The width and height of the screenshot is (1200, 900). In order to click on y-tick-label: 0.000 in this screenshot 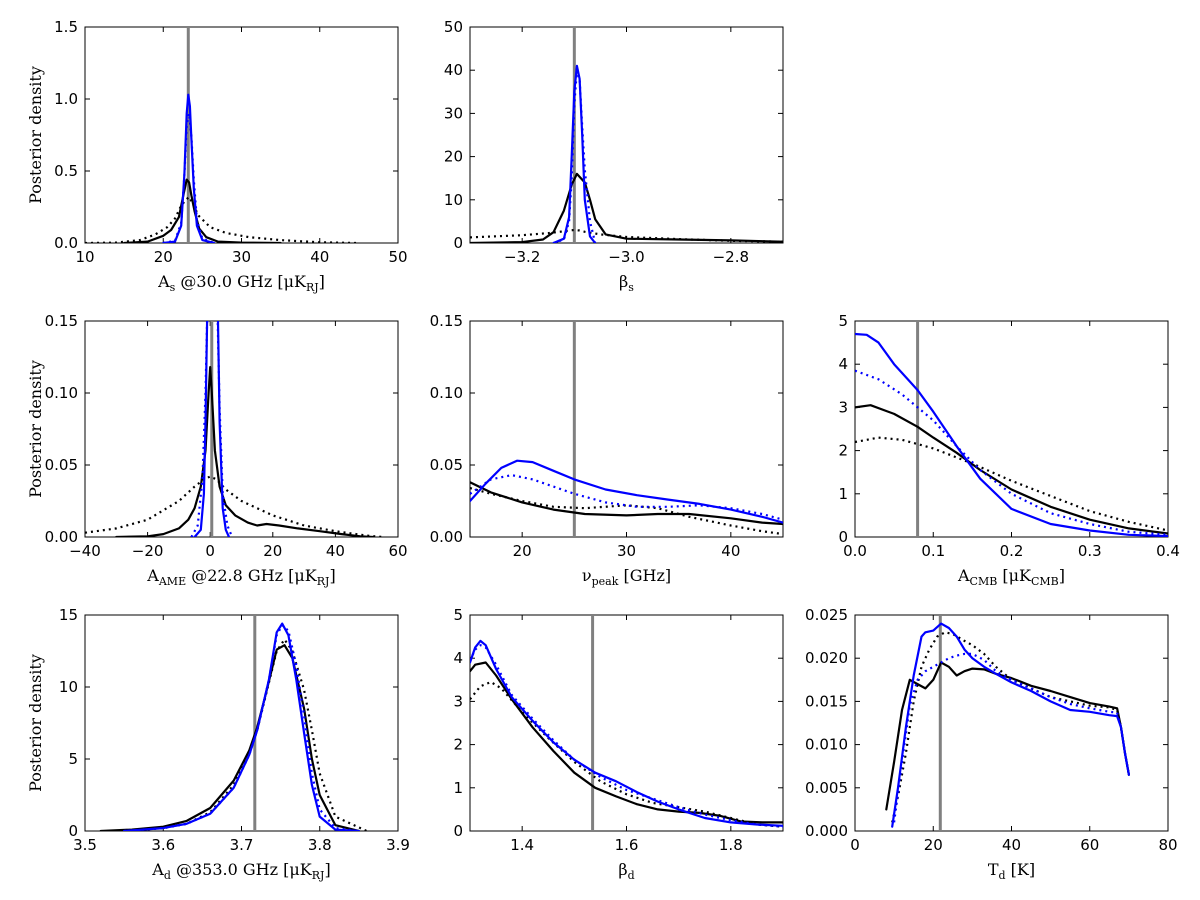, I will do `click(826, 831)`.